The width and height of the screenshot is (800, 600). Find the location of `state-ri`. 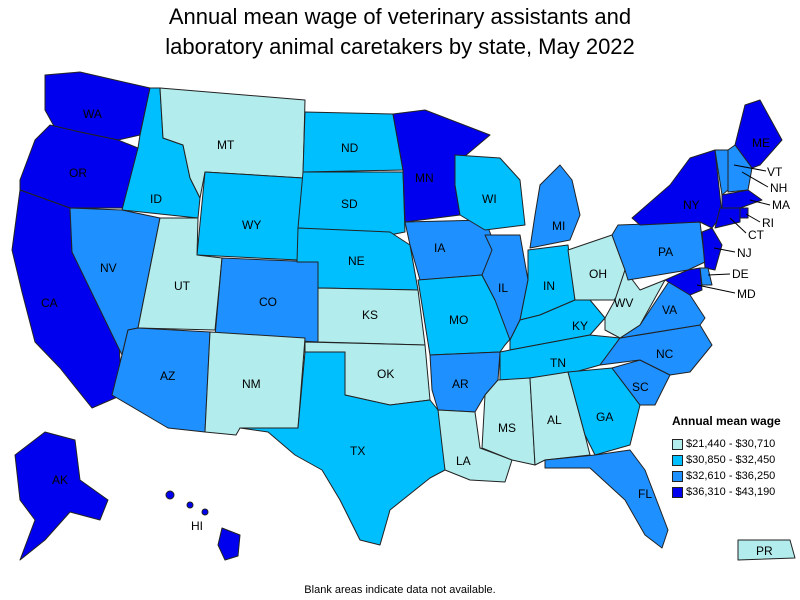

state-ri is located at coordinates (744, 213).